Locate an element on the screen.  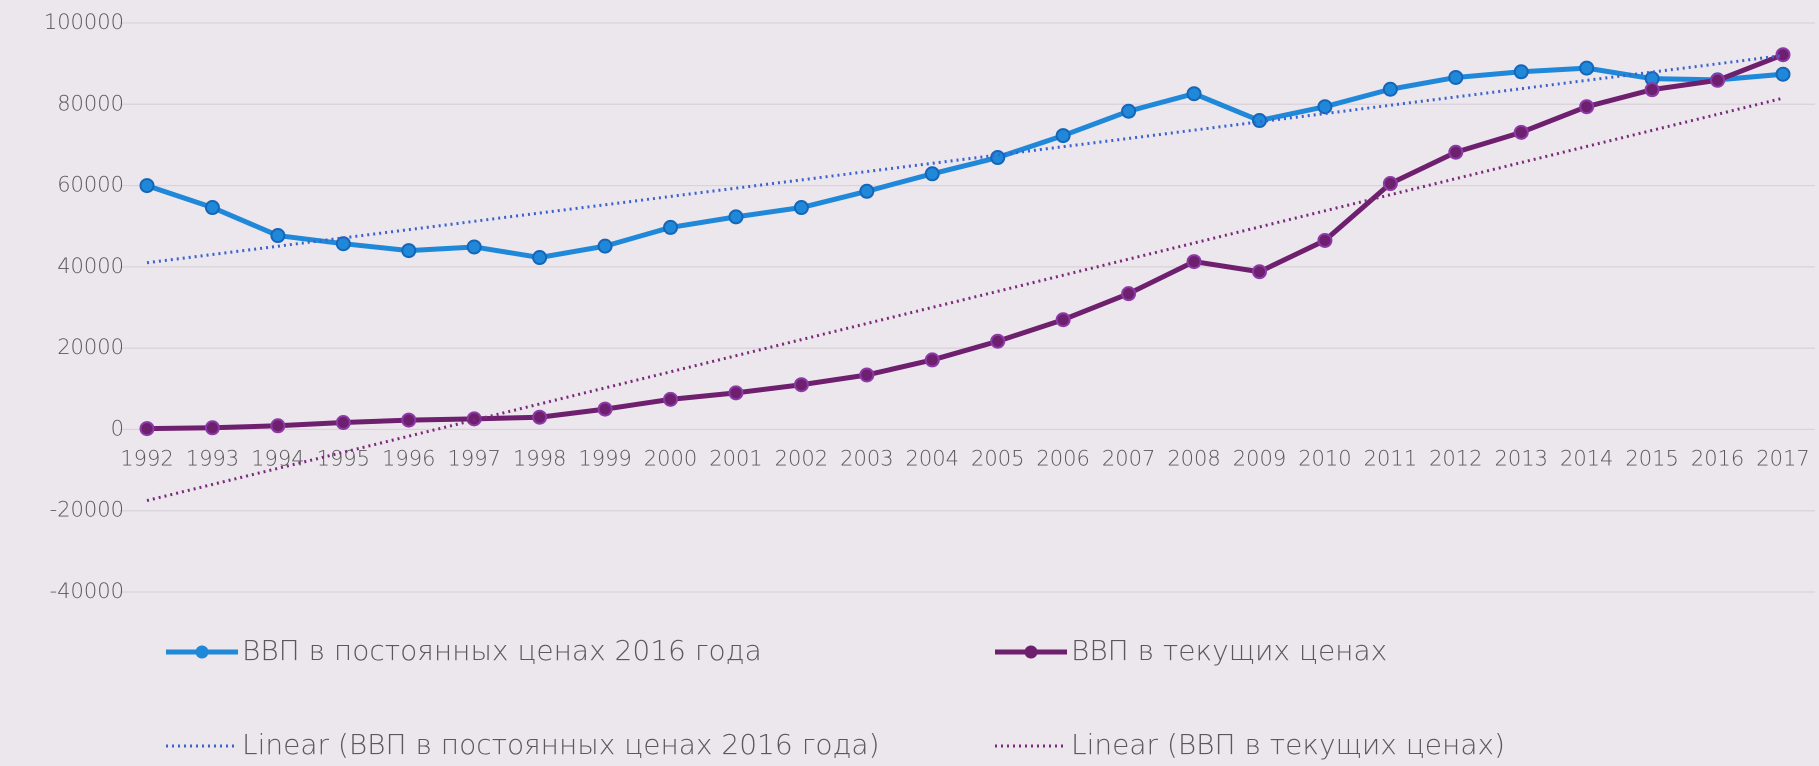
y-tick-label: 0 is located at coordinates (117, 428).